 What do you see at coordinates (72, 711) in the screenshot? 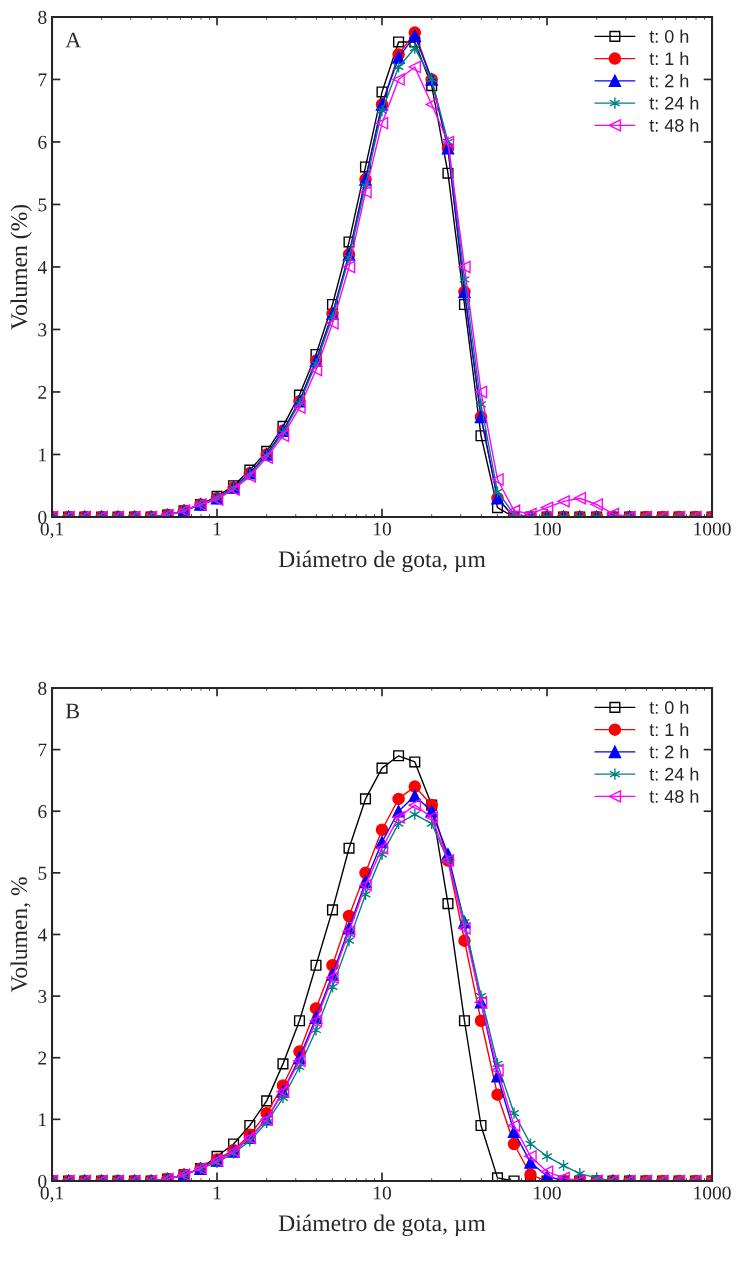
I see `annotation: B` at bounding box center [72, 711].